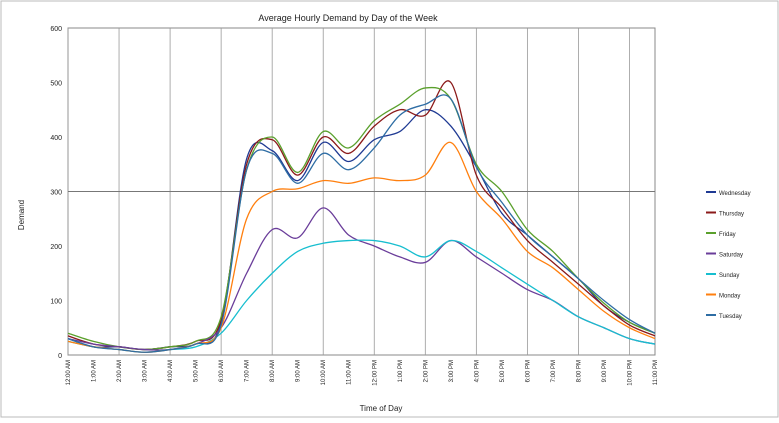 This screenshot has width=779, height=423. Describe the element at coordinates (171, 371) in the screenshot. I see `x-tick-label: 4:00 AM` at that location.